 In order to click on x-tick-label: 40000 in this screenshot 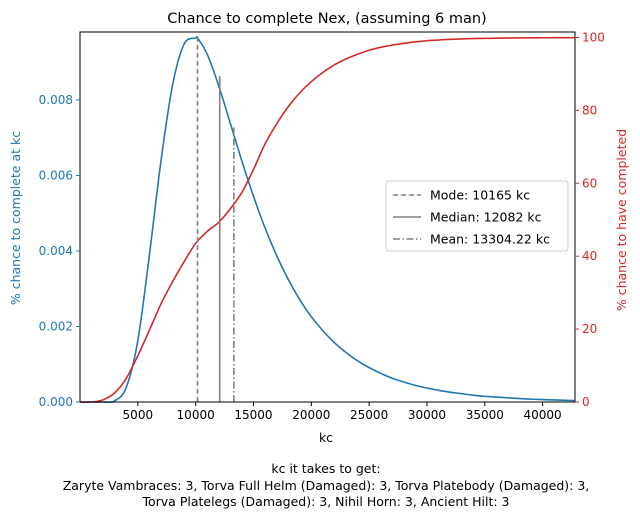, I will do `click(543, 415)`.